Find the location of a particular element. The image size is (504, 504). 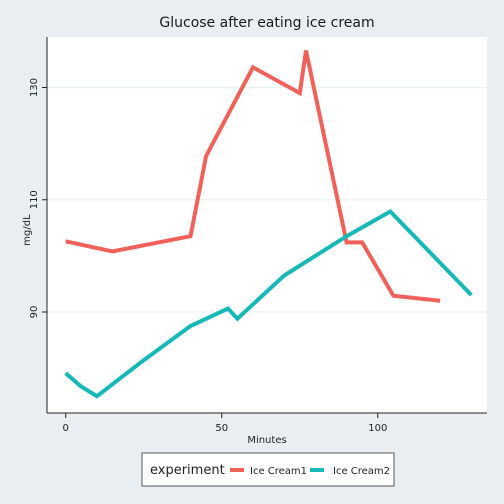

y-tick-label: 130 is located at coordinates (34, 87).